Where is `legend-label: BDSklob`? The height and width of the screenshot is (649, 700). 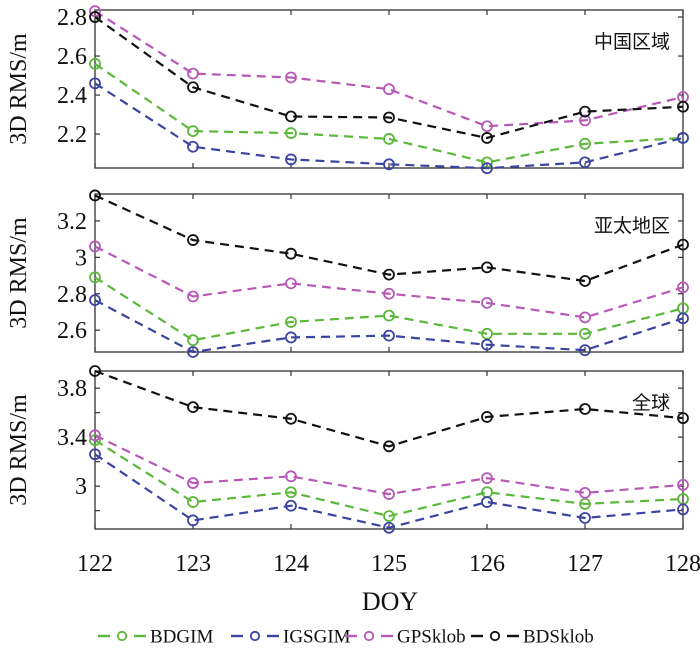
legend-label: BDSklob is located at coordinates (558, 637).